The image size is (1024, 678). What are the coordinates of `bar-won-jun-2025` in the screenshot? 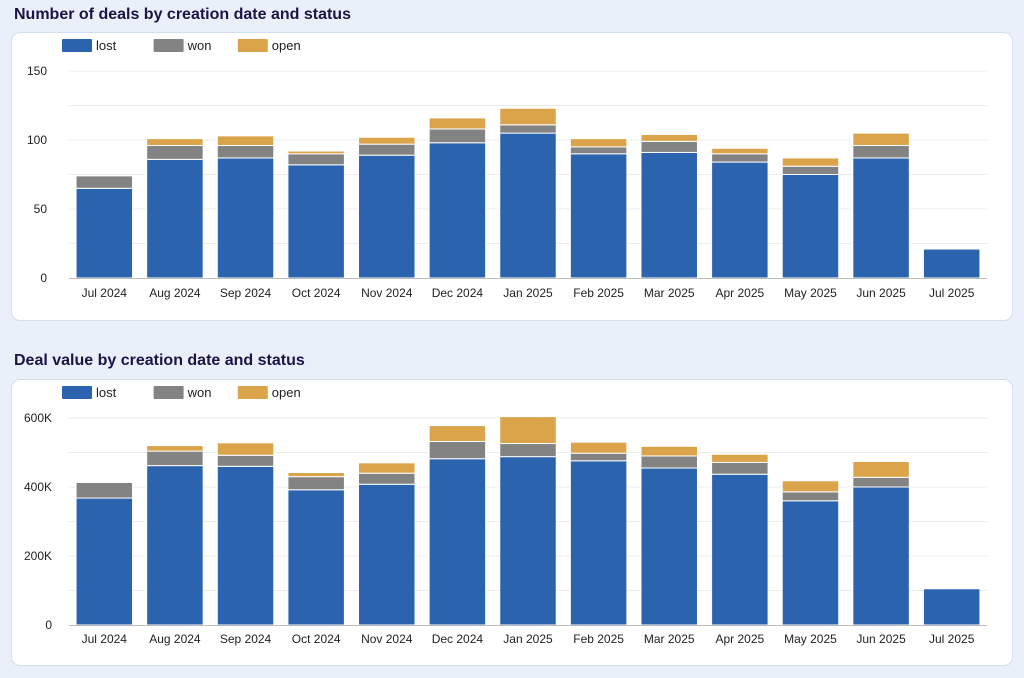 It's located at (881, 482).